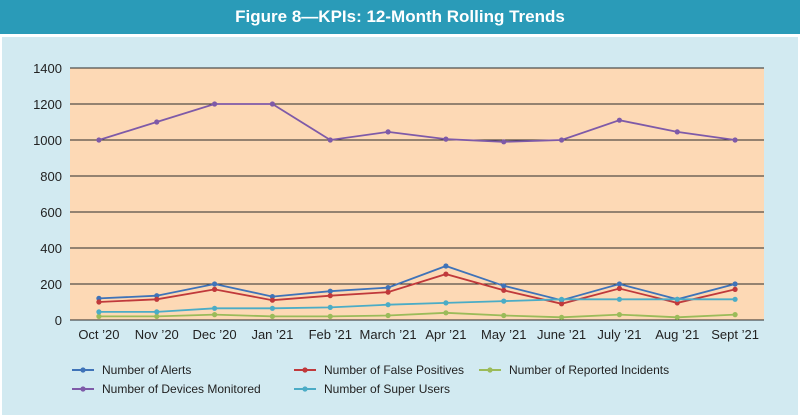 The image size is (800, 418). Describe the element at coordinates (51, 248) in the screenshot. I see `y-tick-label-400: 400` at that location.